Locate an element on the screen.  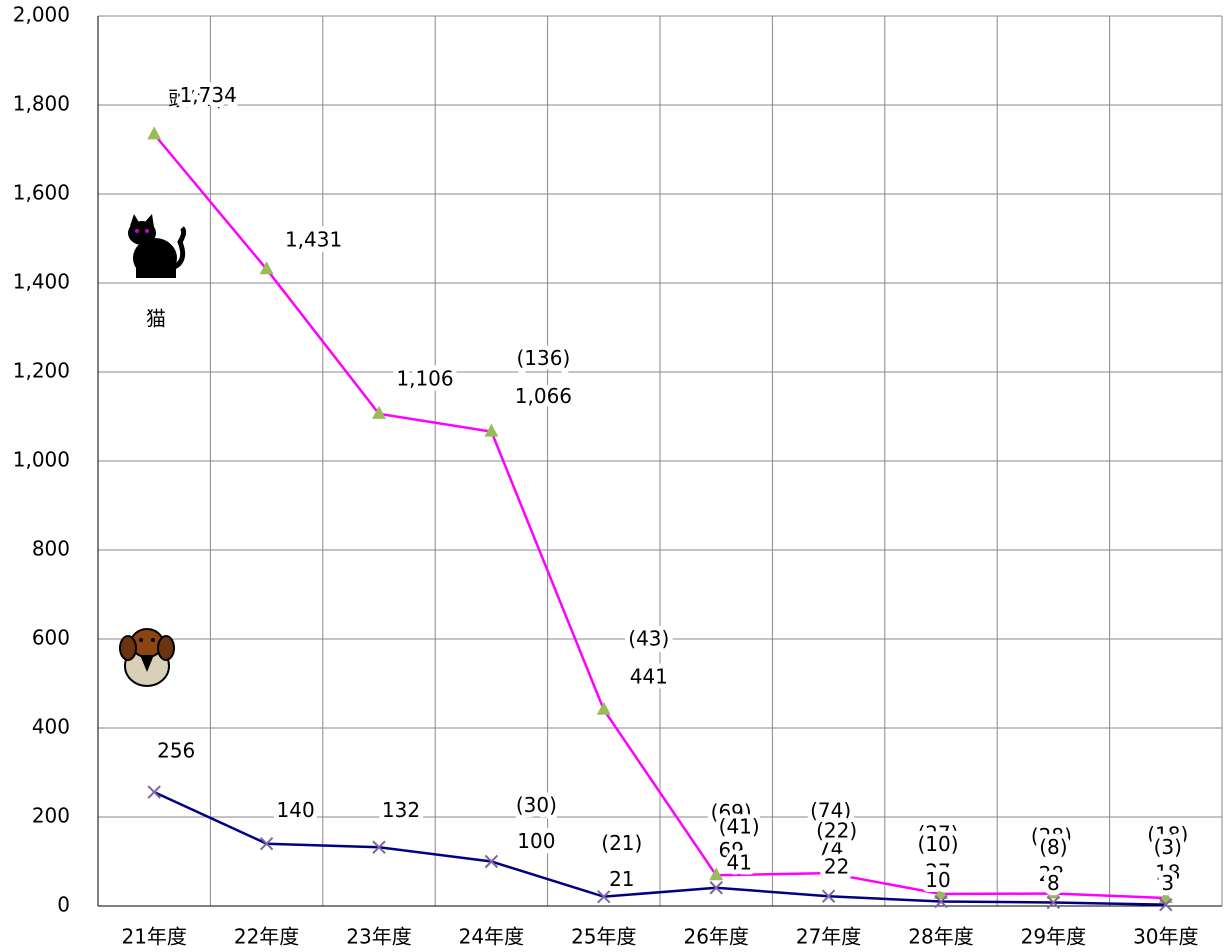
paren-label: (18) is located at coordinates (1167, 834).